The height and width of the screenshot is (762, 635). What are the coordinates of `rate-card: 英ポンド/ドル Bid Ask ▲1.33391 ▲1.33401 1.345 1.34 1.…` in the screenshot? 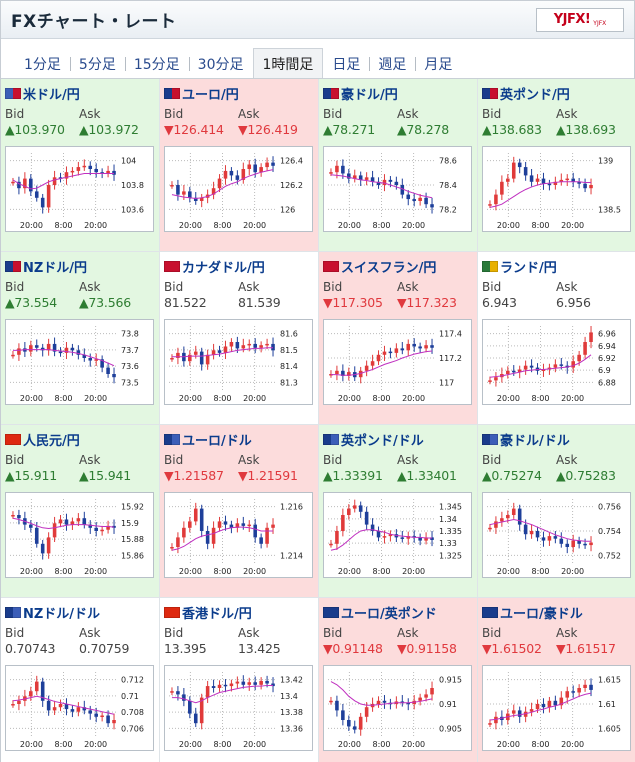 It's located at (398, 511).